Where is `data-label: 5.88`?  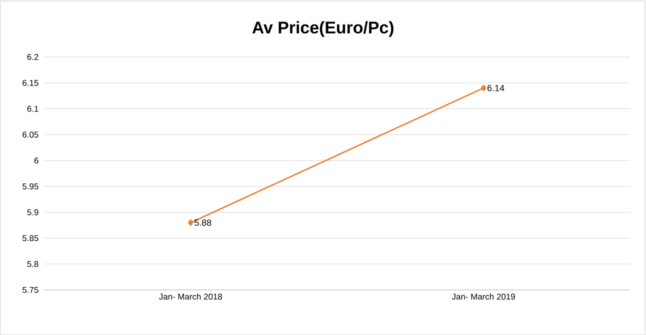
data-label: 5.88 is located at coordinates (203, 222).